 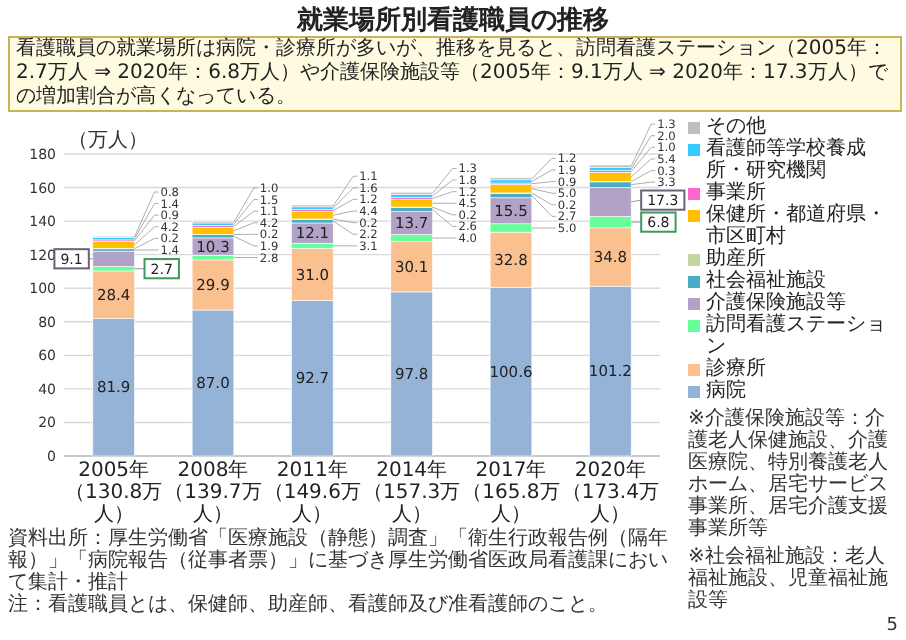 I want to click on x-tick-label: 2008年（139.7万人）, so click(x=213, y=493).